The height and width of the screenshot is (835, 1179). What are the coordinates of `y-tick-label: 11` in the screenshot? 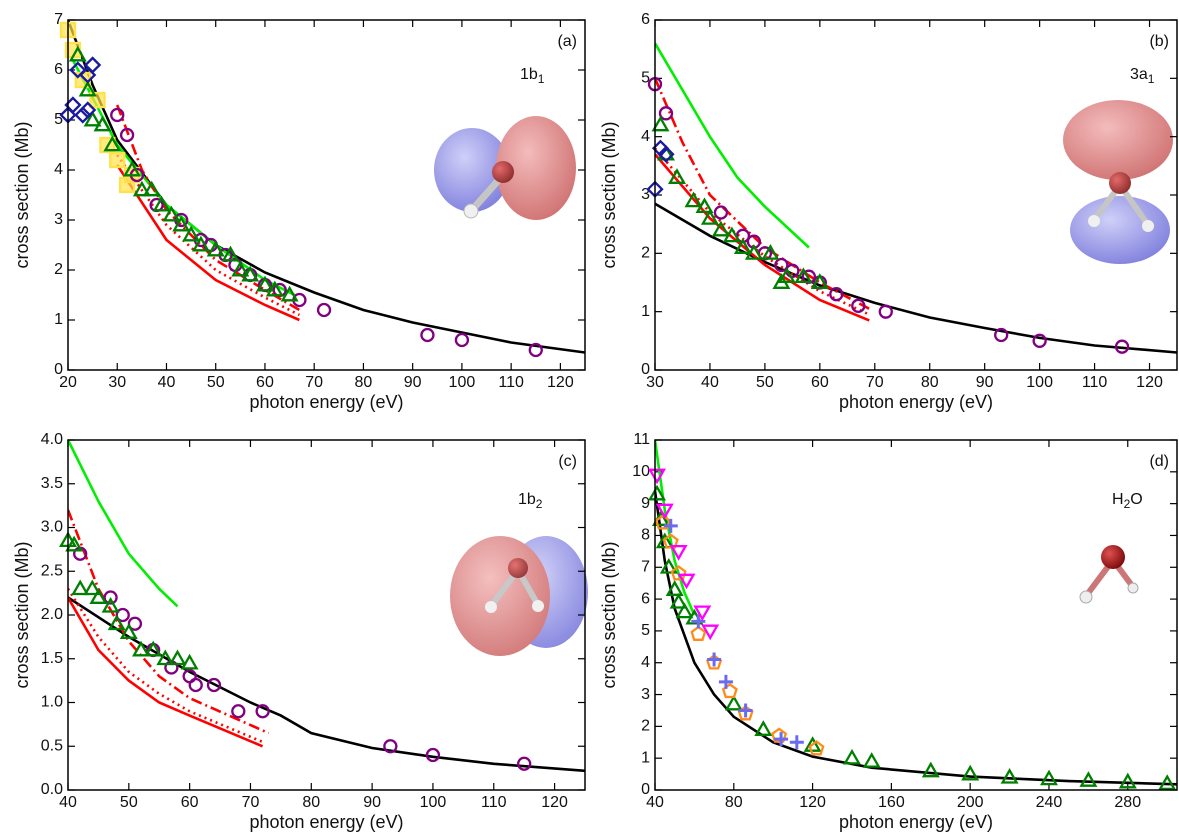 It's located at (641, 439).